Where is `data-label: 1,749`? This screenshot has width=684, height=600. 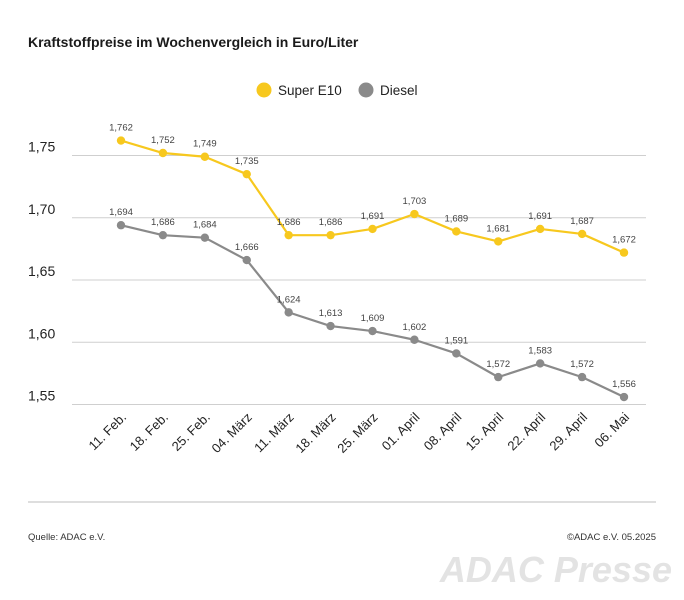
data-label: 1,749 is located at coordinates (205, 144).